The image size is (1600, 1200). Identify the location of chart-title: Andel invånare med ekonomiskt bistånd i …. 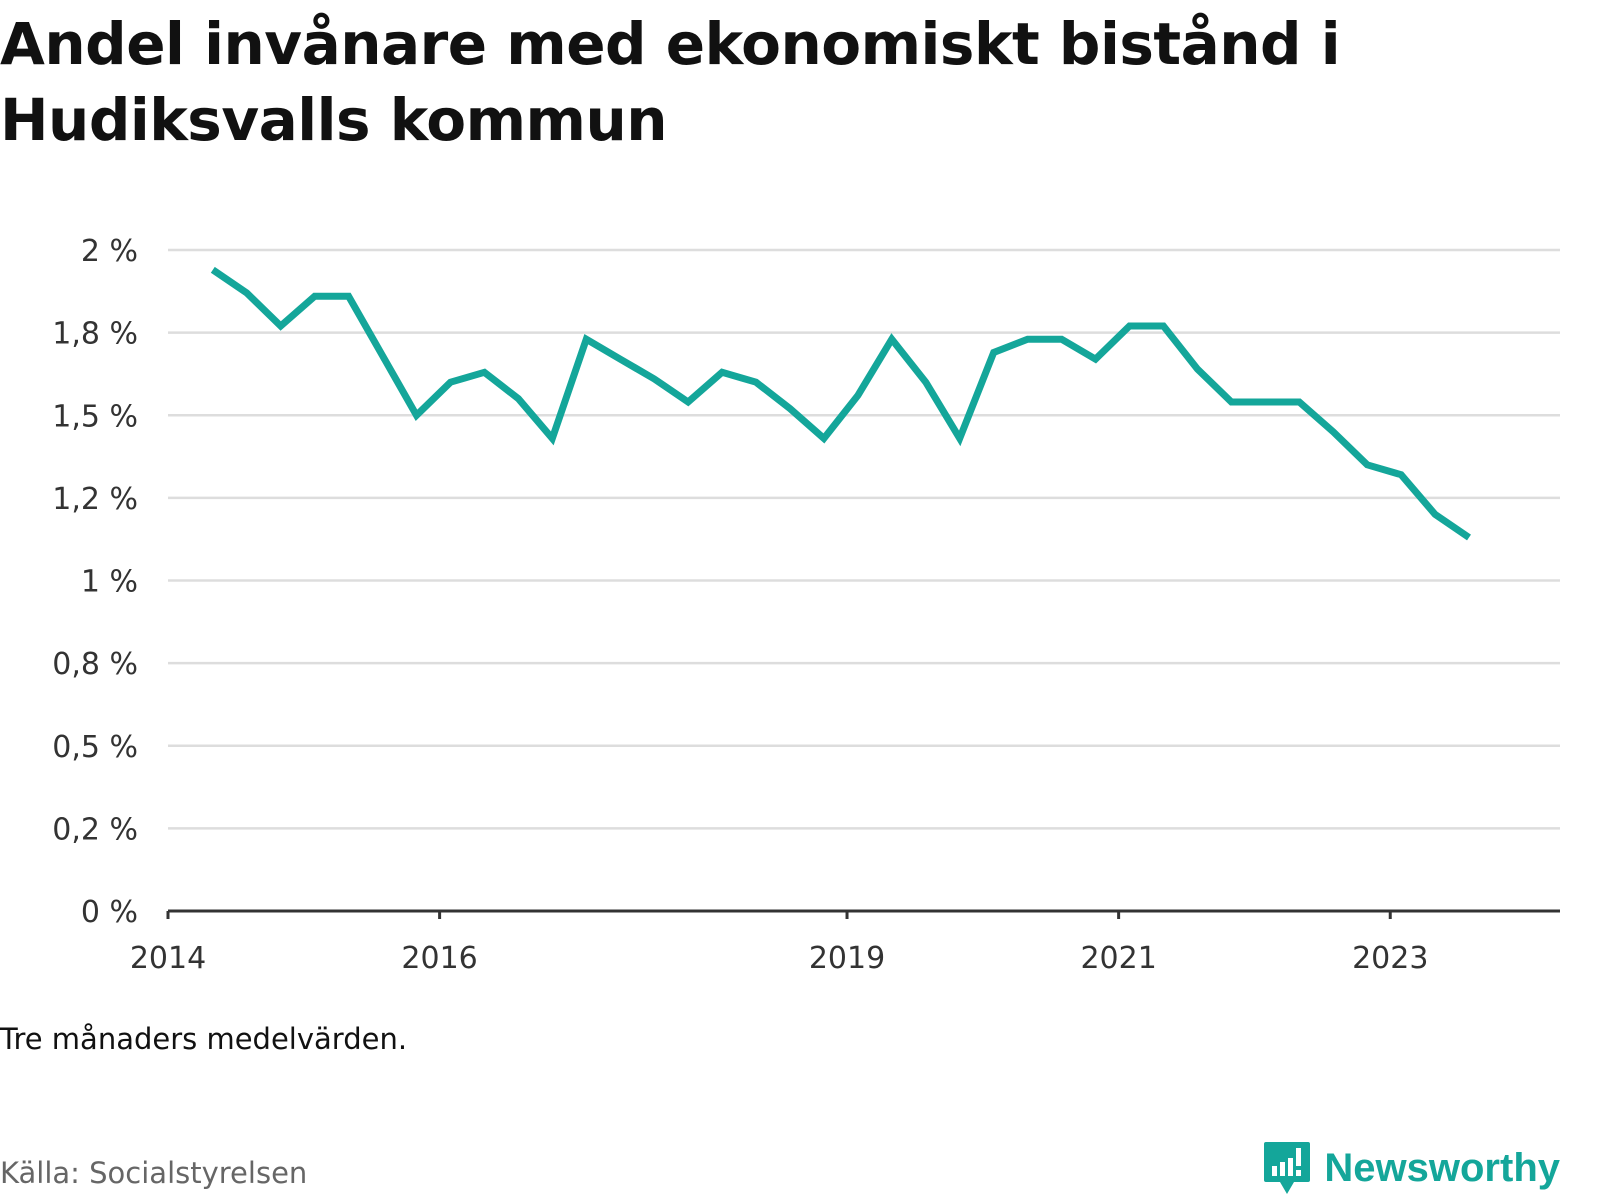
(670, 82).